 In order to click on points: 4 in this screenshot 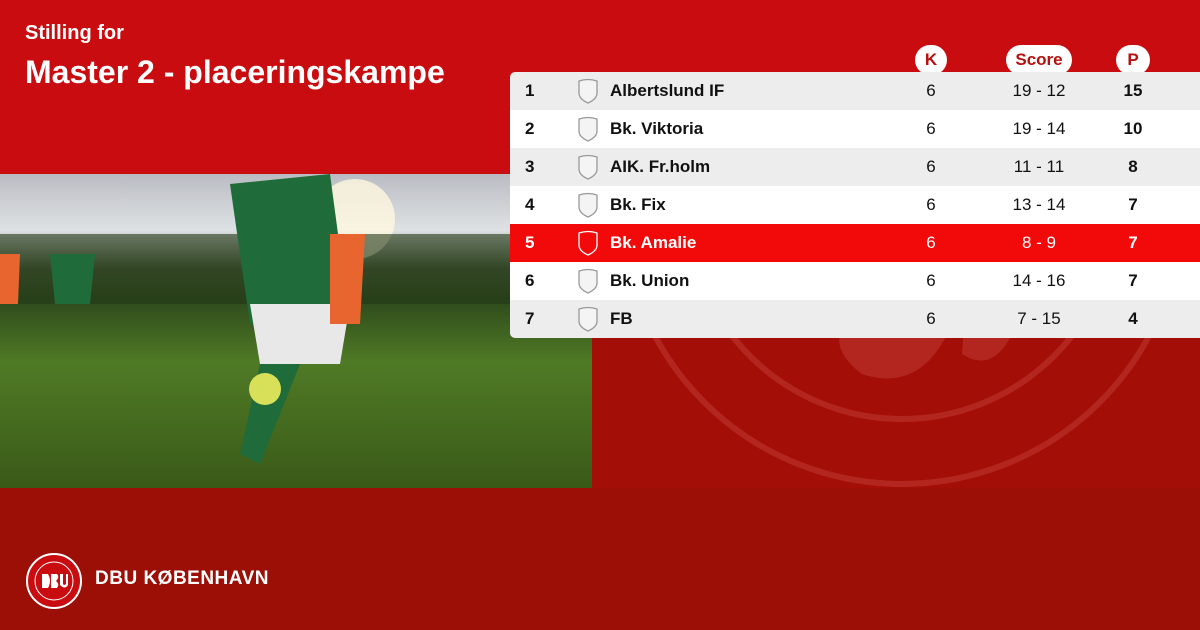, I will do `click(1133, 318)`.